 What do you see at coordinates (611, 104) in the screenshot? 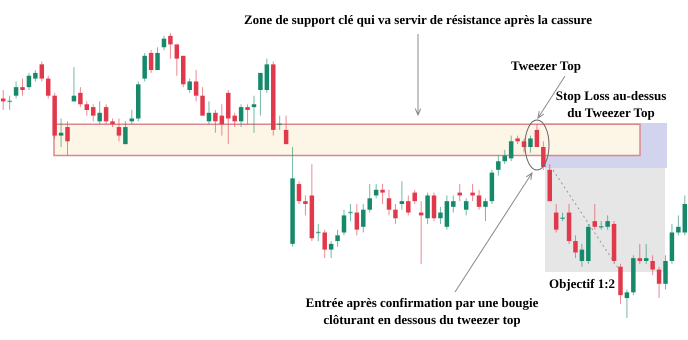
I see `annotation: Stop Loss au-dessus du Tweezer Top` at bounding box center [611, 104].